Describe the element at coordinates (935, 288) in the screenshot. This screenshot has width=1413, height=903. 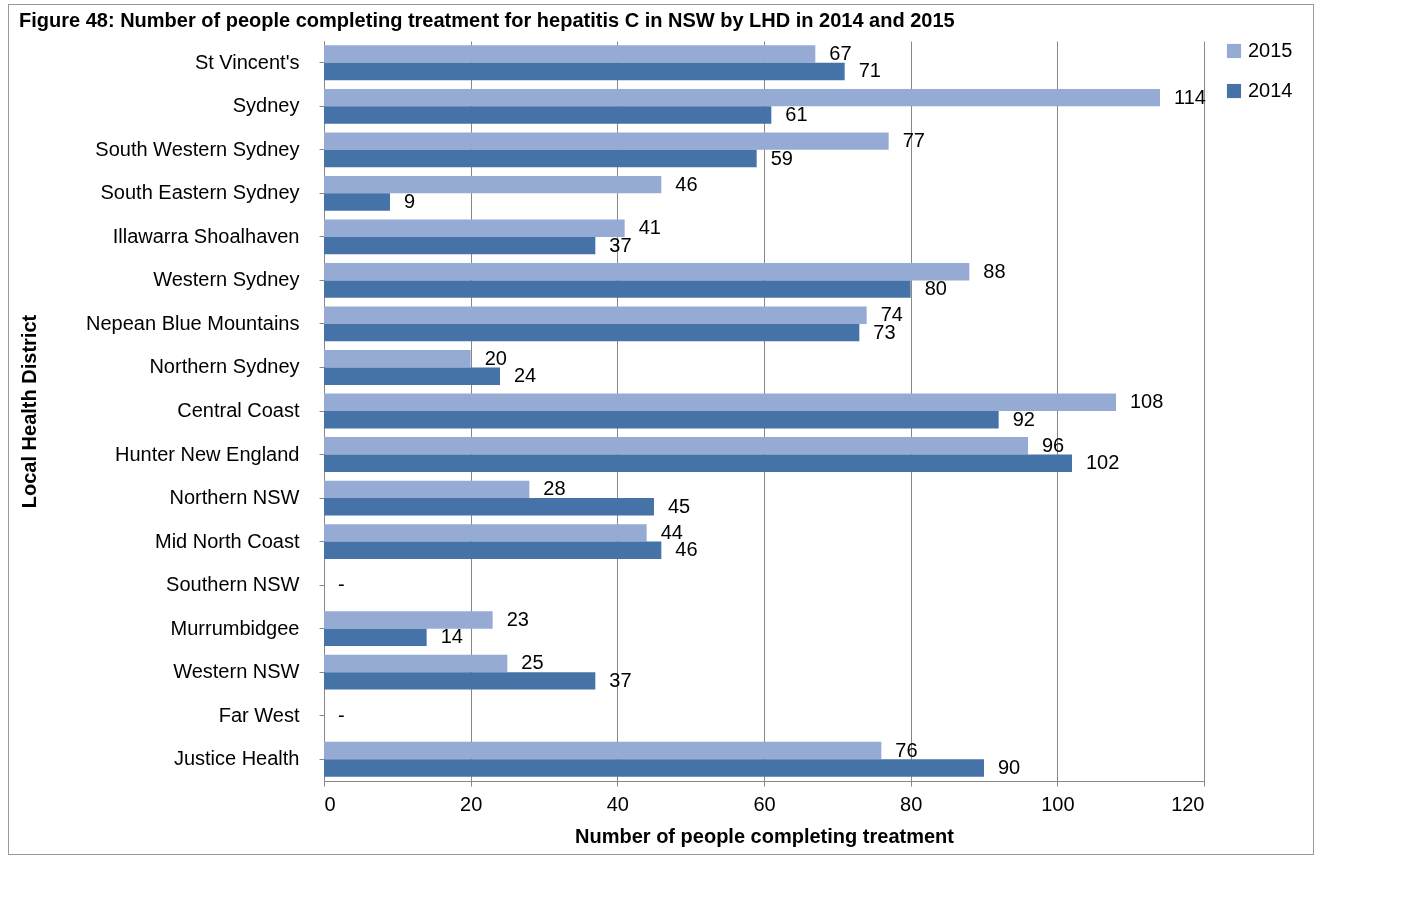
I see `data-label: 80` at that location.